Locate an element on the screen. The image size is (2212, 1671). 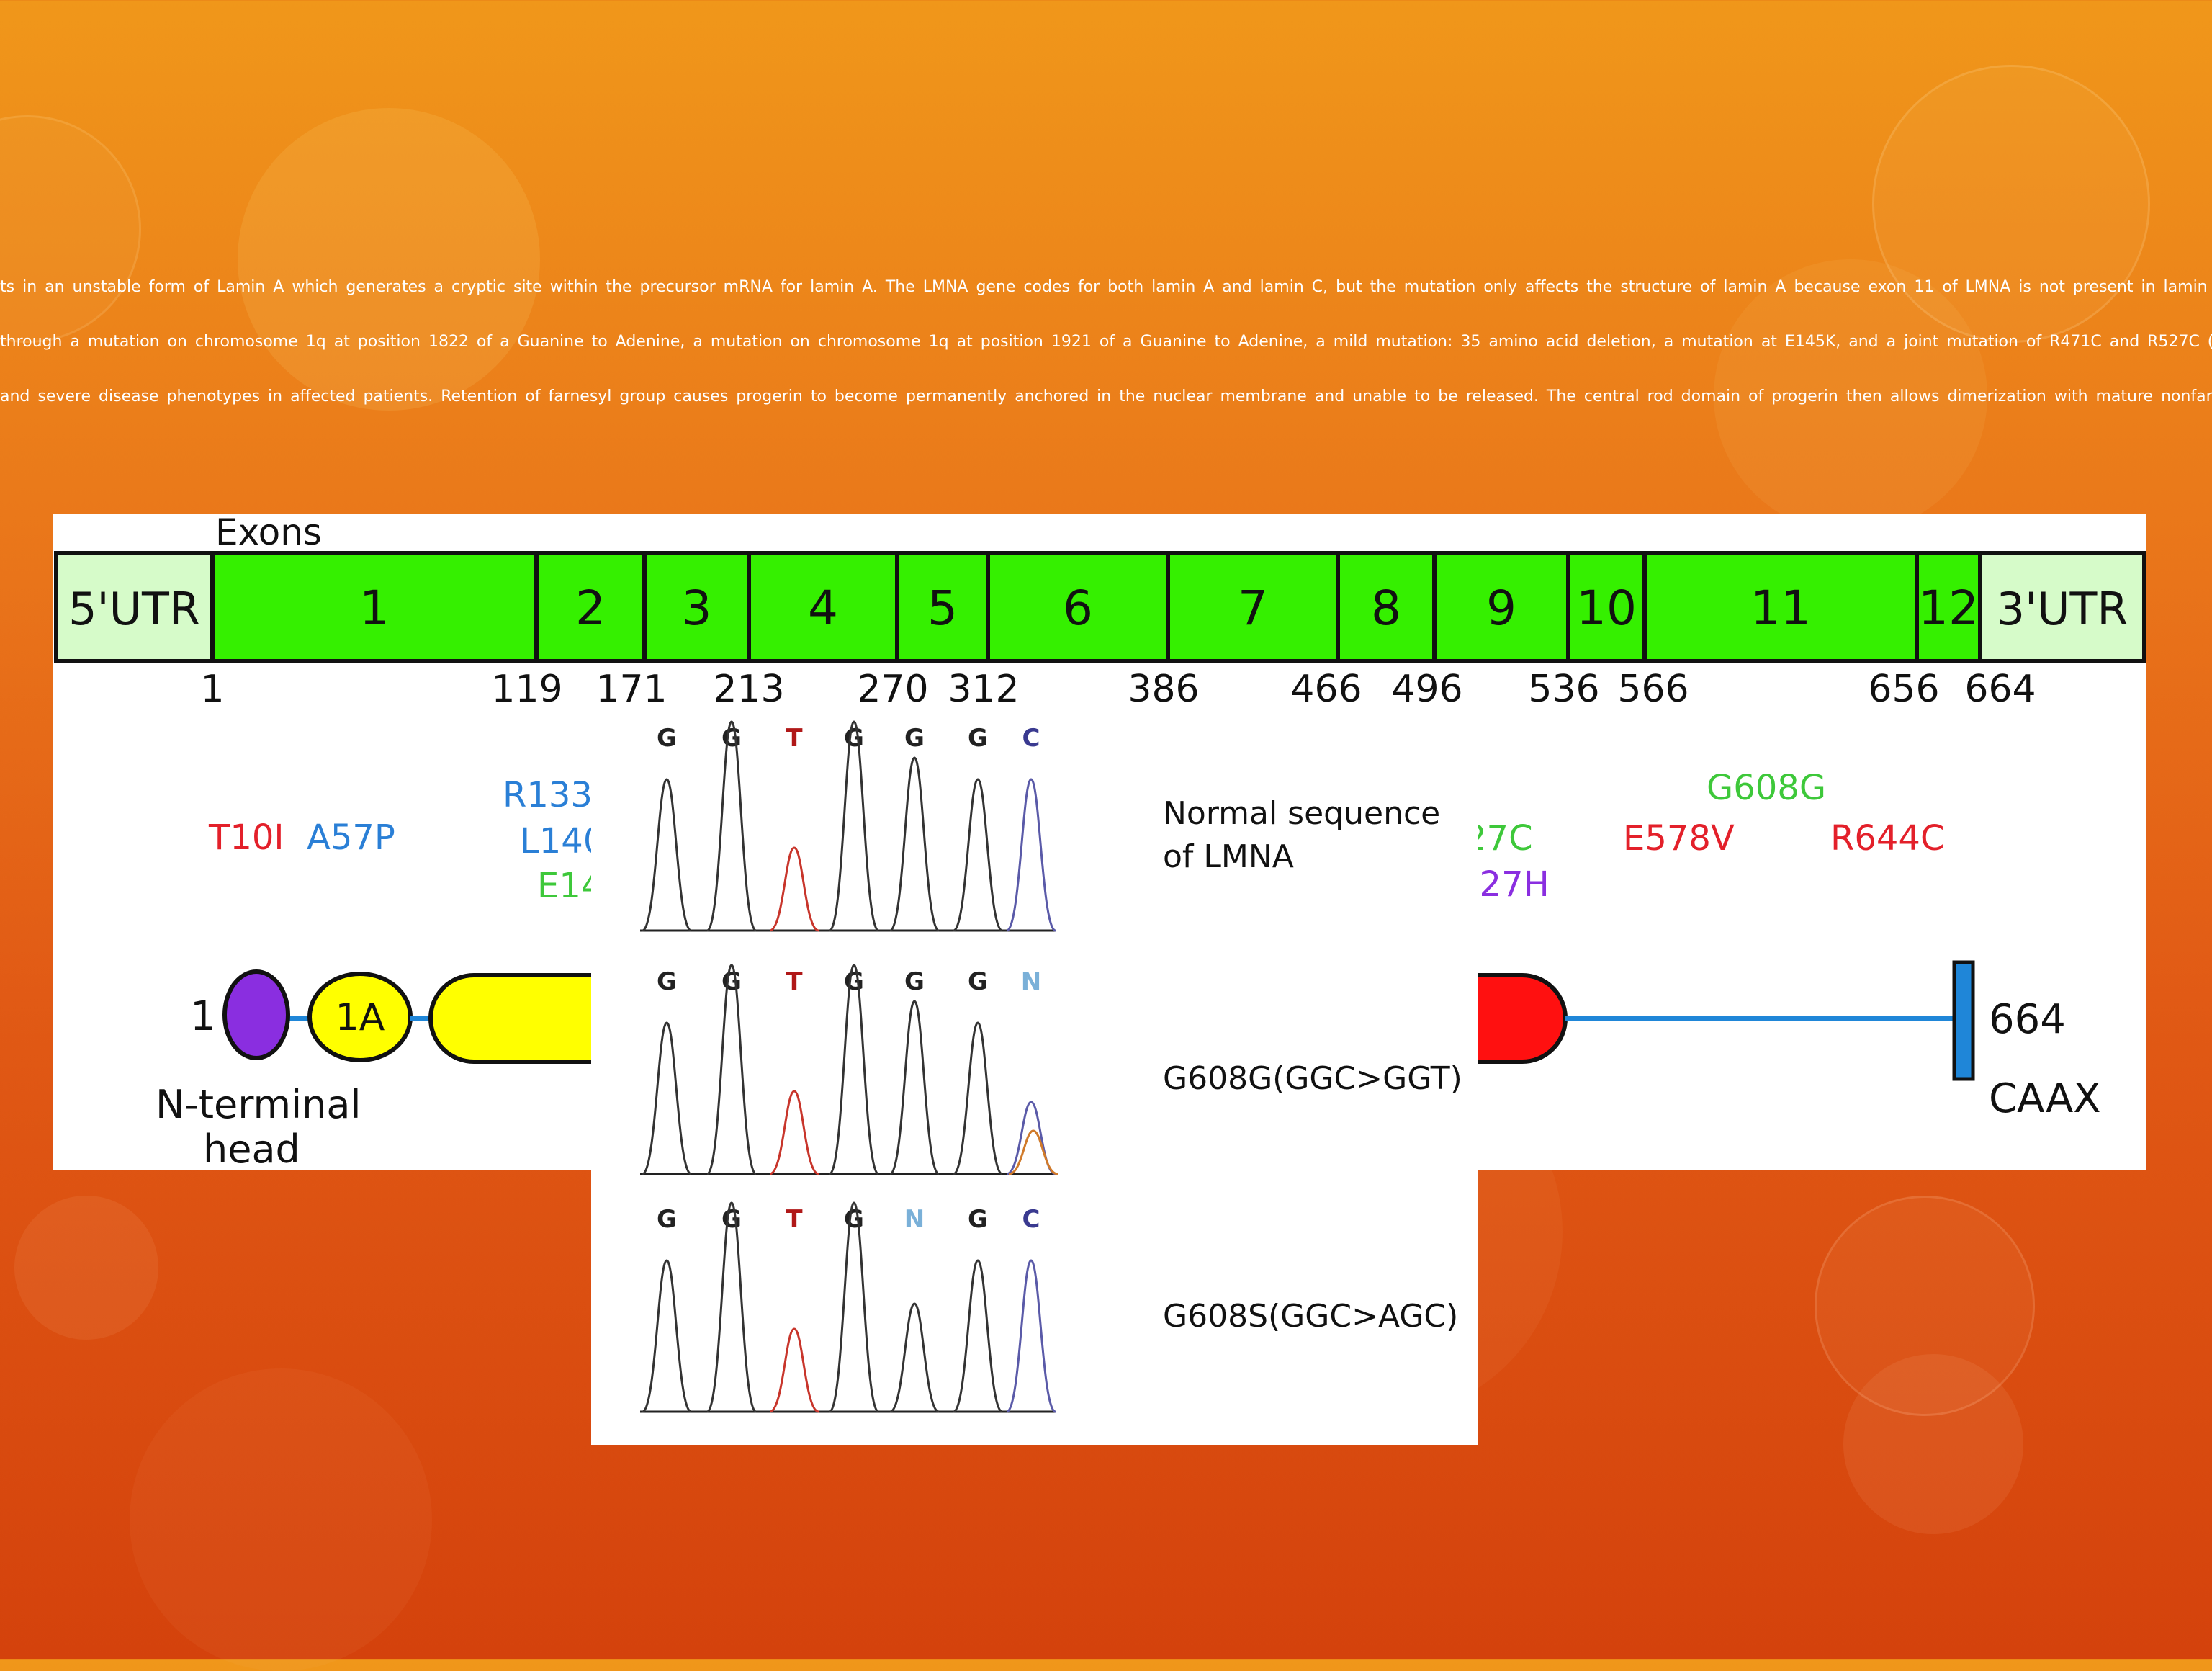
exon-position-label: 536 is located at coordinates (1564, 689).